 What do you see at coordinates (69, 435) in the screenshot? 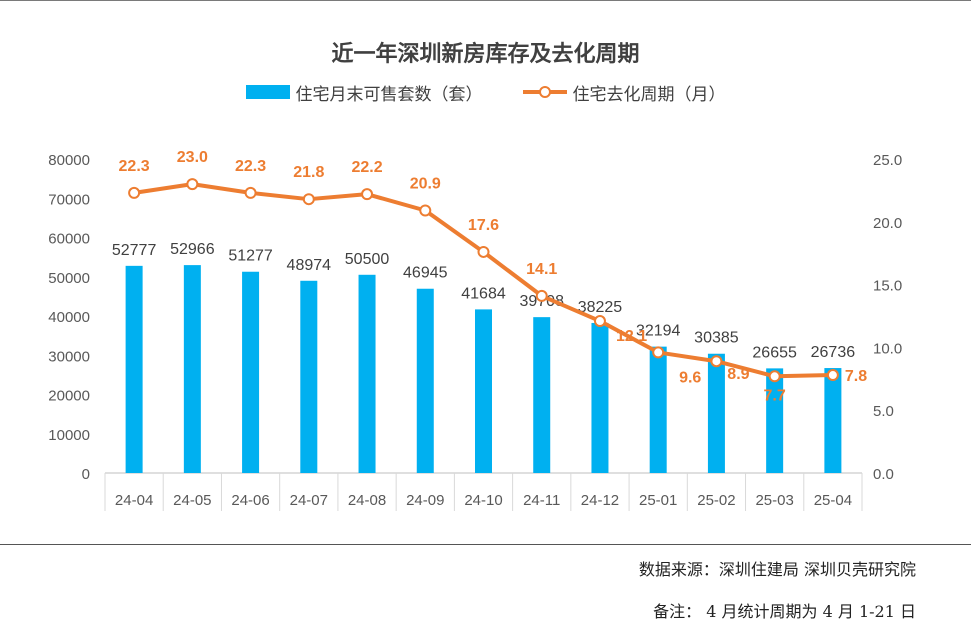
I see `y-left-tick-label: 10000` at bounding box center [69, 435].